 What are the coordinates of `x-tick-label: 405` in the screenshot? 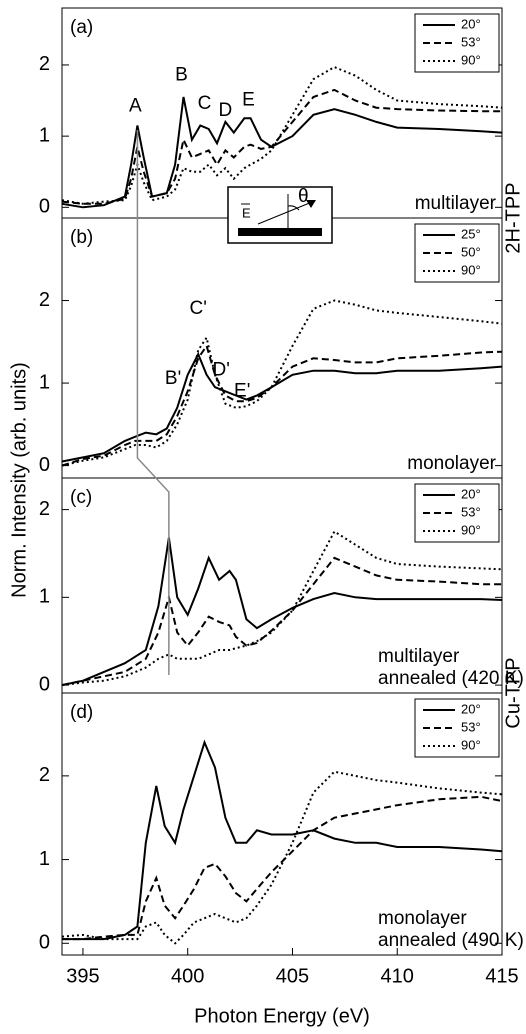 It's located at (292, 976).